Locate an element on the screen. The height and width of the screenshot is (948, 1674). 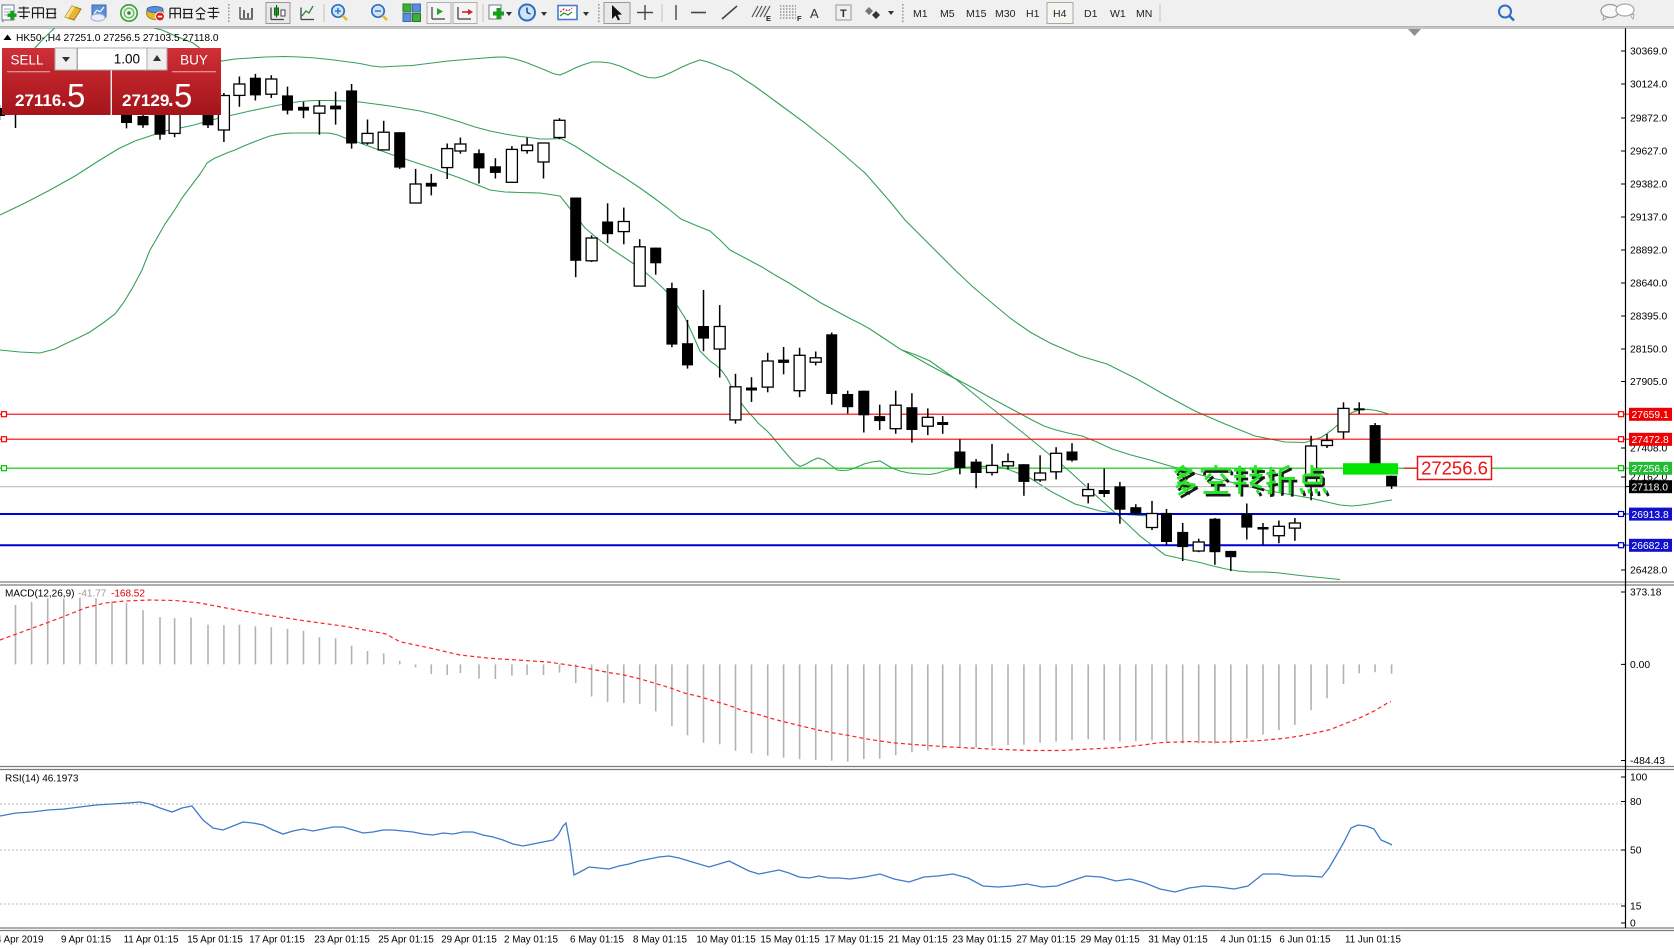
svg-text: 29137.0 is located at coordinates (1648, 218).